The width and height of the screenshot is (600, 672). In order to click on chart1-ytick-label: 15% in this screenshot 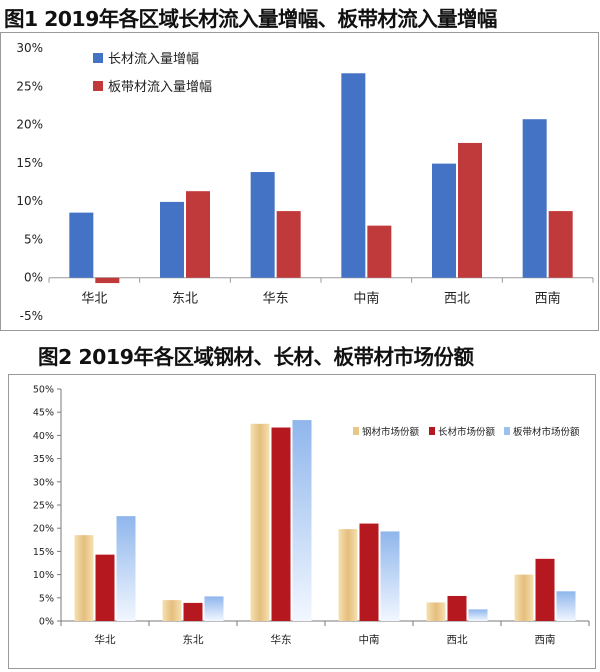, I will do `click(29, 163)`.